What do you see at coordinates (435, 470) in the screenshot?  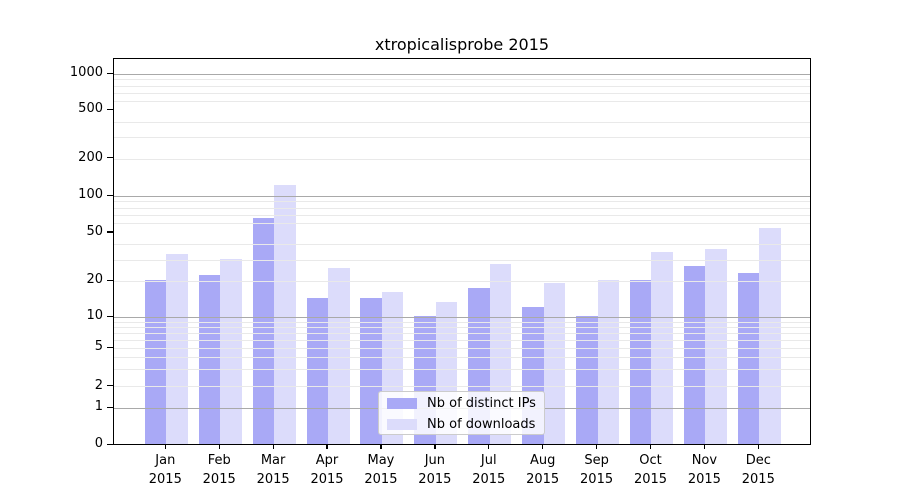 I see `x-tick-label-jun: Jun 2015` at bounding box center [435, 470].